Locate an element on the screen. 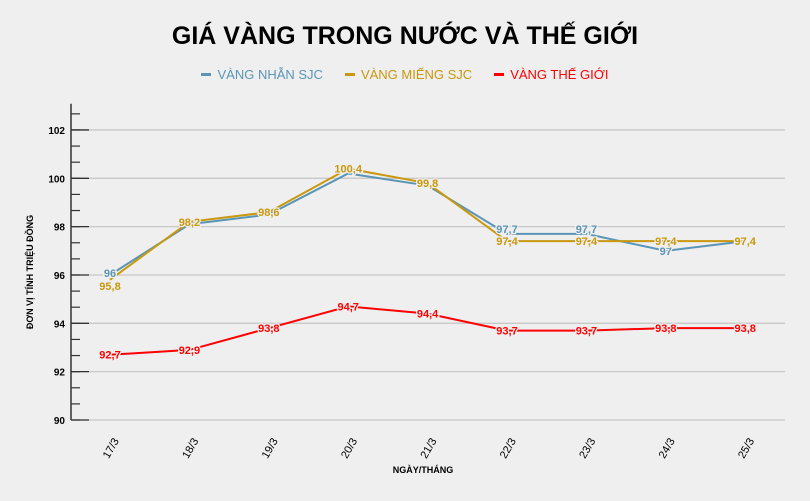  data-label: 94,7 is located at coordinates (347, 307).